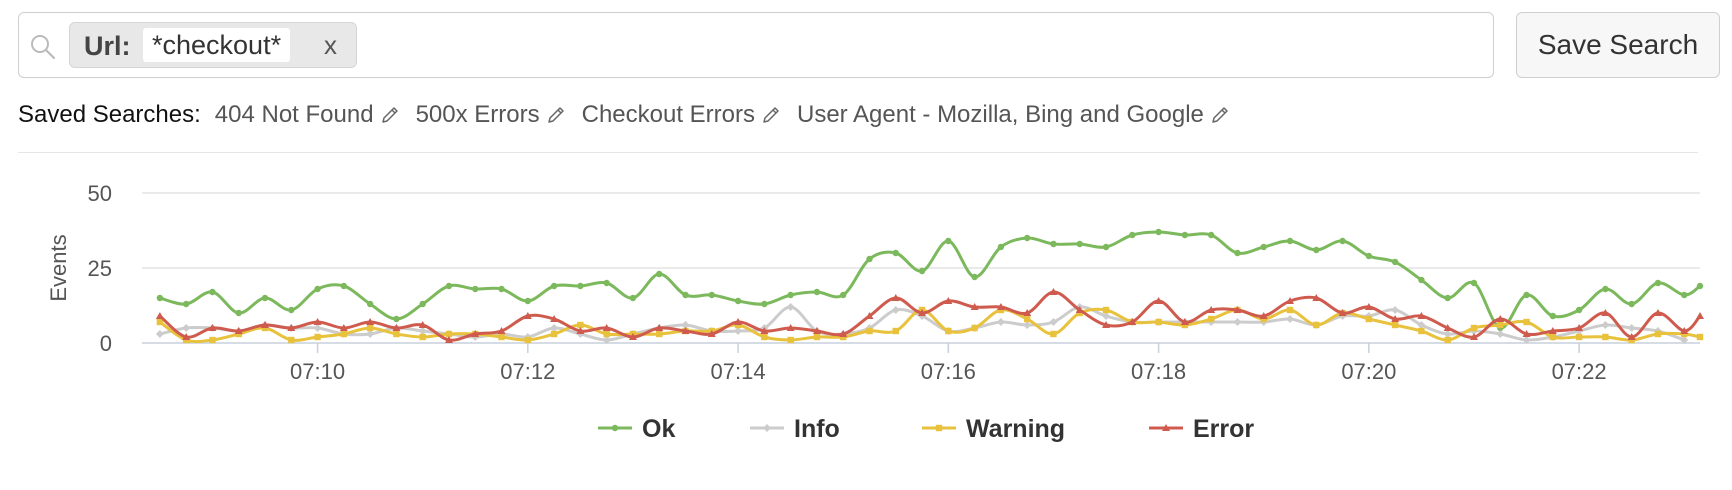 The width and height of the screenshot is (1732, 490). Describe the element at coordinates (109, 114) in the screenshot. I see `saved-searches-label: Saved Searches:` at that location.